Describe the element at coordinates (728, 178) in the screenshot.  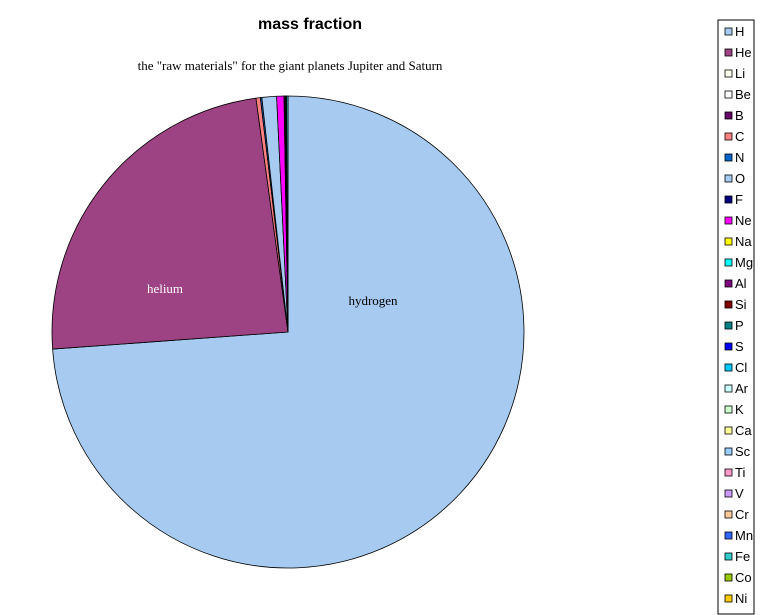
I see `legend-swatch-o` at that location.